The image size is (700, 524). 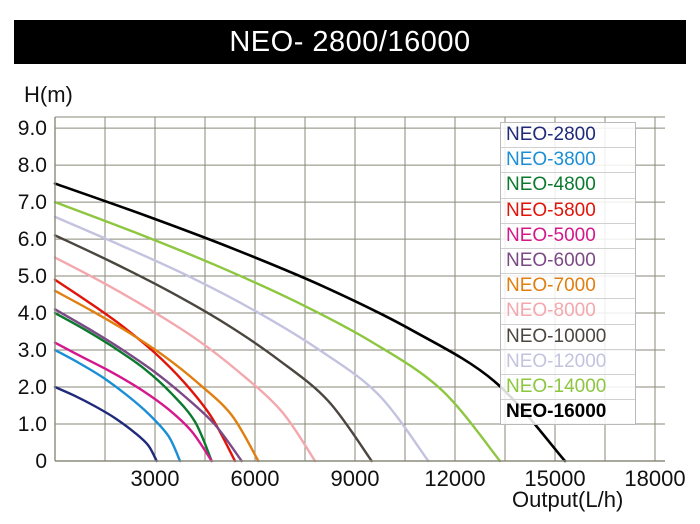 What do you see at coordinates (568, 362) in the screenshot?
I see `legend-item-neo-12000: NEO-12000` at bounding box center [568, 362].